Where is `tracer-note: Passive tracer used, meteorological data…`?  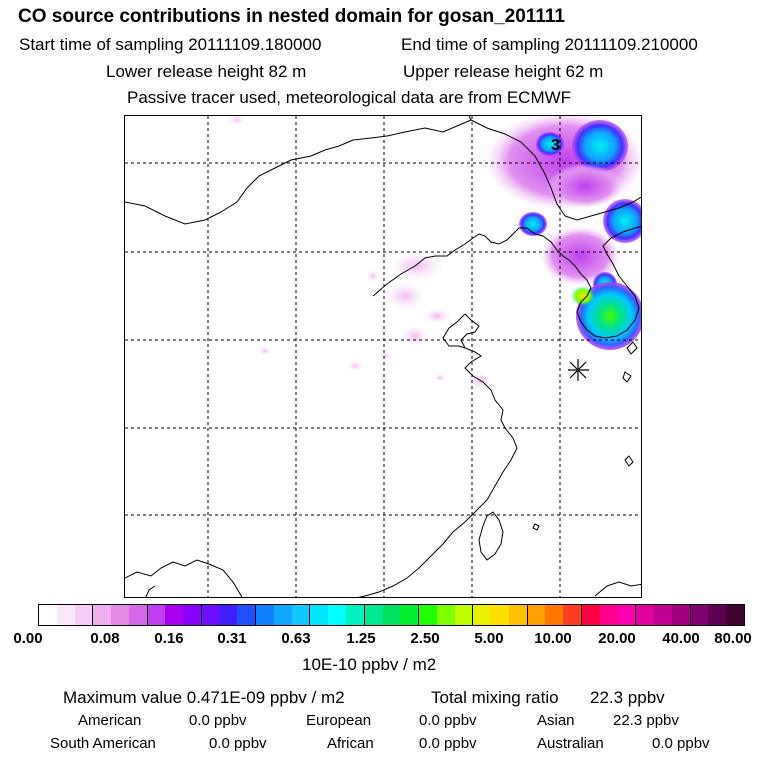 tracer-note: Passive tracer used, meteorological data… is located at coordinates (349, 97).